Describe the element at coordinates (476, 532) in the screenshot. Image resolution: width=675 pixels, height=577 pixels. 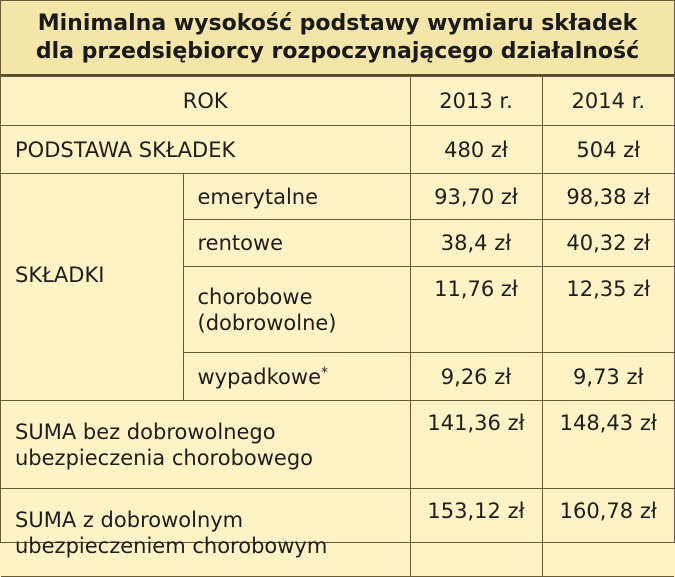
I see `suma-z-2013: 153,12 zł` at that location.